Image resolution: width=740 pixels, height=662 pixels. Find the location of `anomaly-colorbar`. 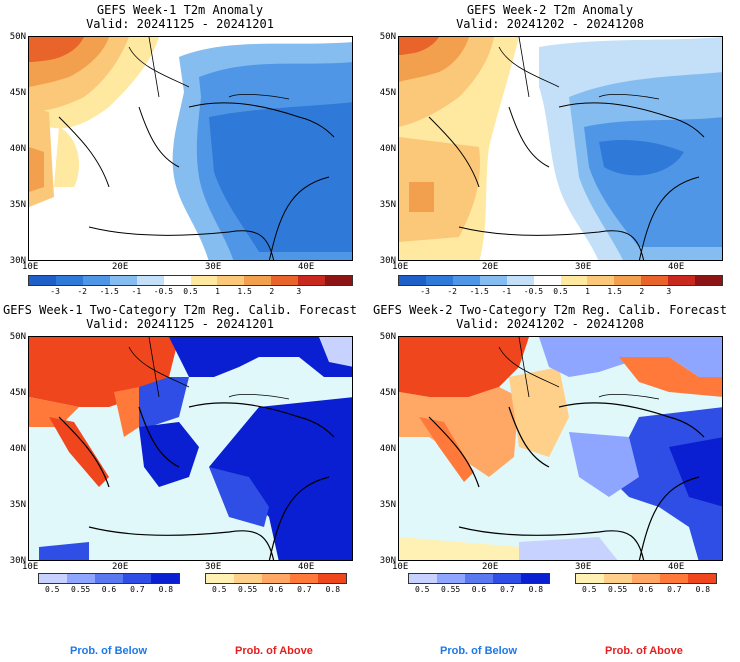

anomaly-colorbar is located at coordinates (190, 280).